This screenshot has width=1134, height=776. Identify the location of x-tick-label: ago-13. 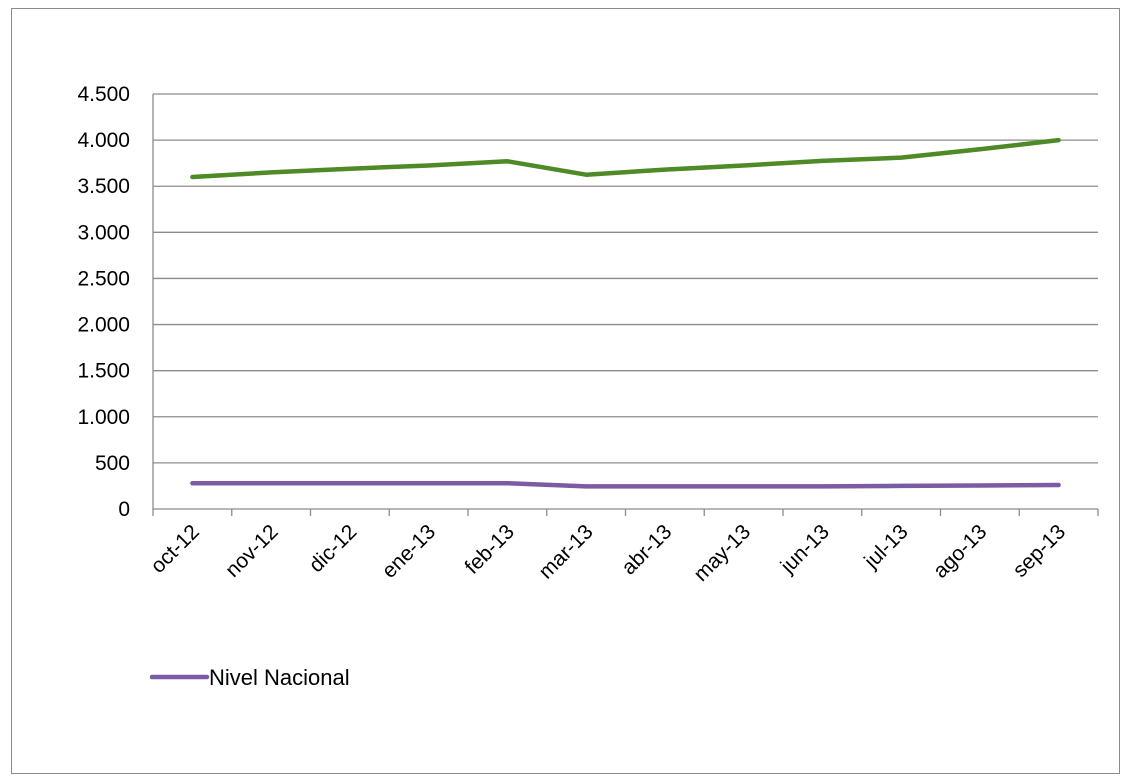
(960, 551).